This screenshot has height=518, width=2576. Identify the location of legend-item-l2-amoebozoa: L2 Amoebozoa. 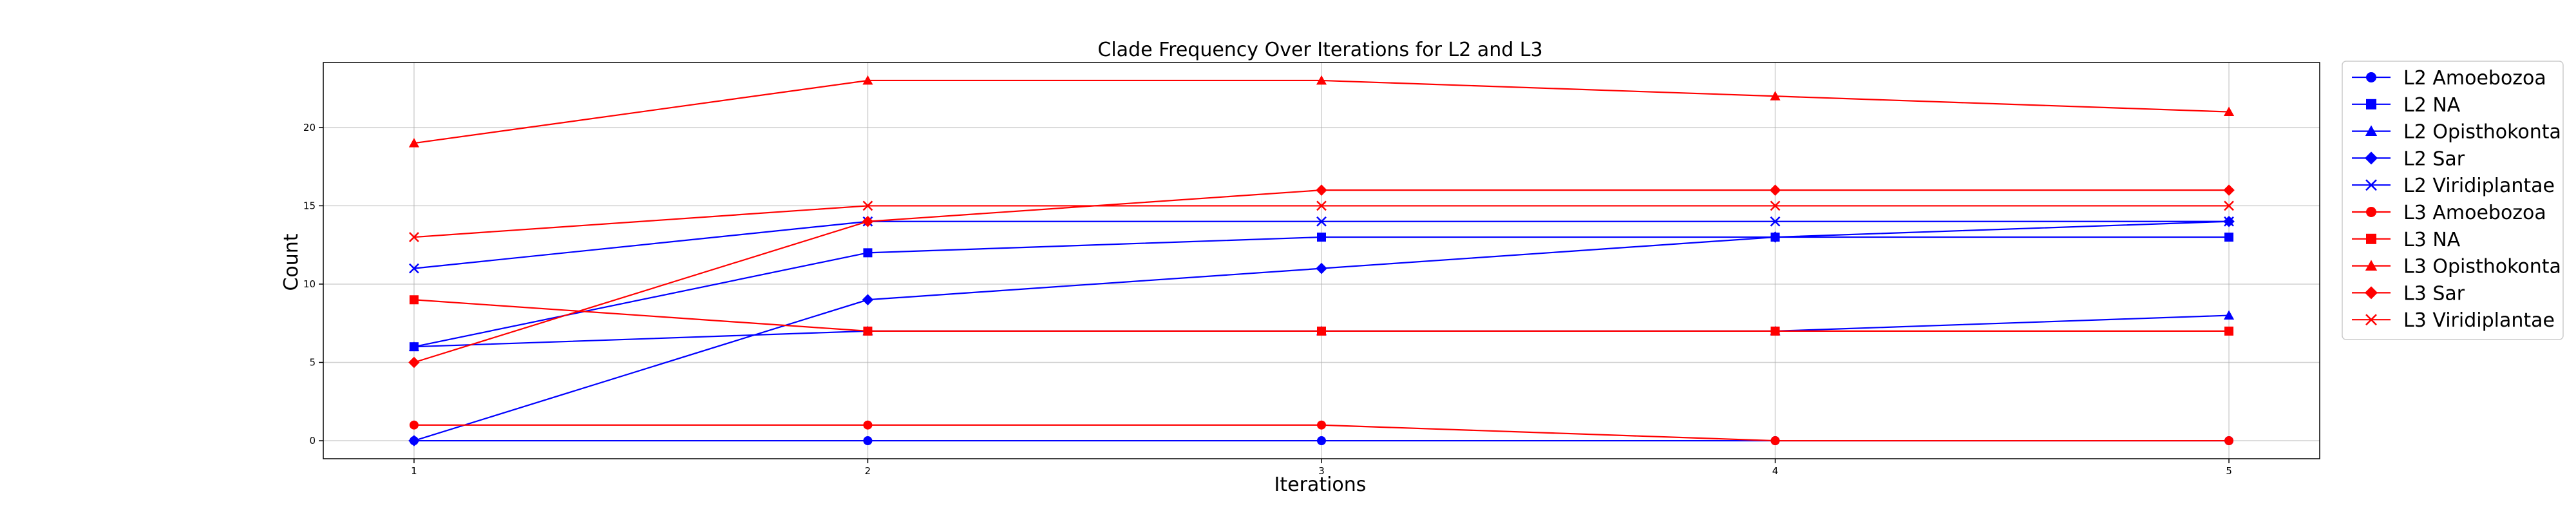
(2449, 78).